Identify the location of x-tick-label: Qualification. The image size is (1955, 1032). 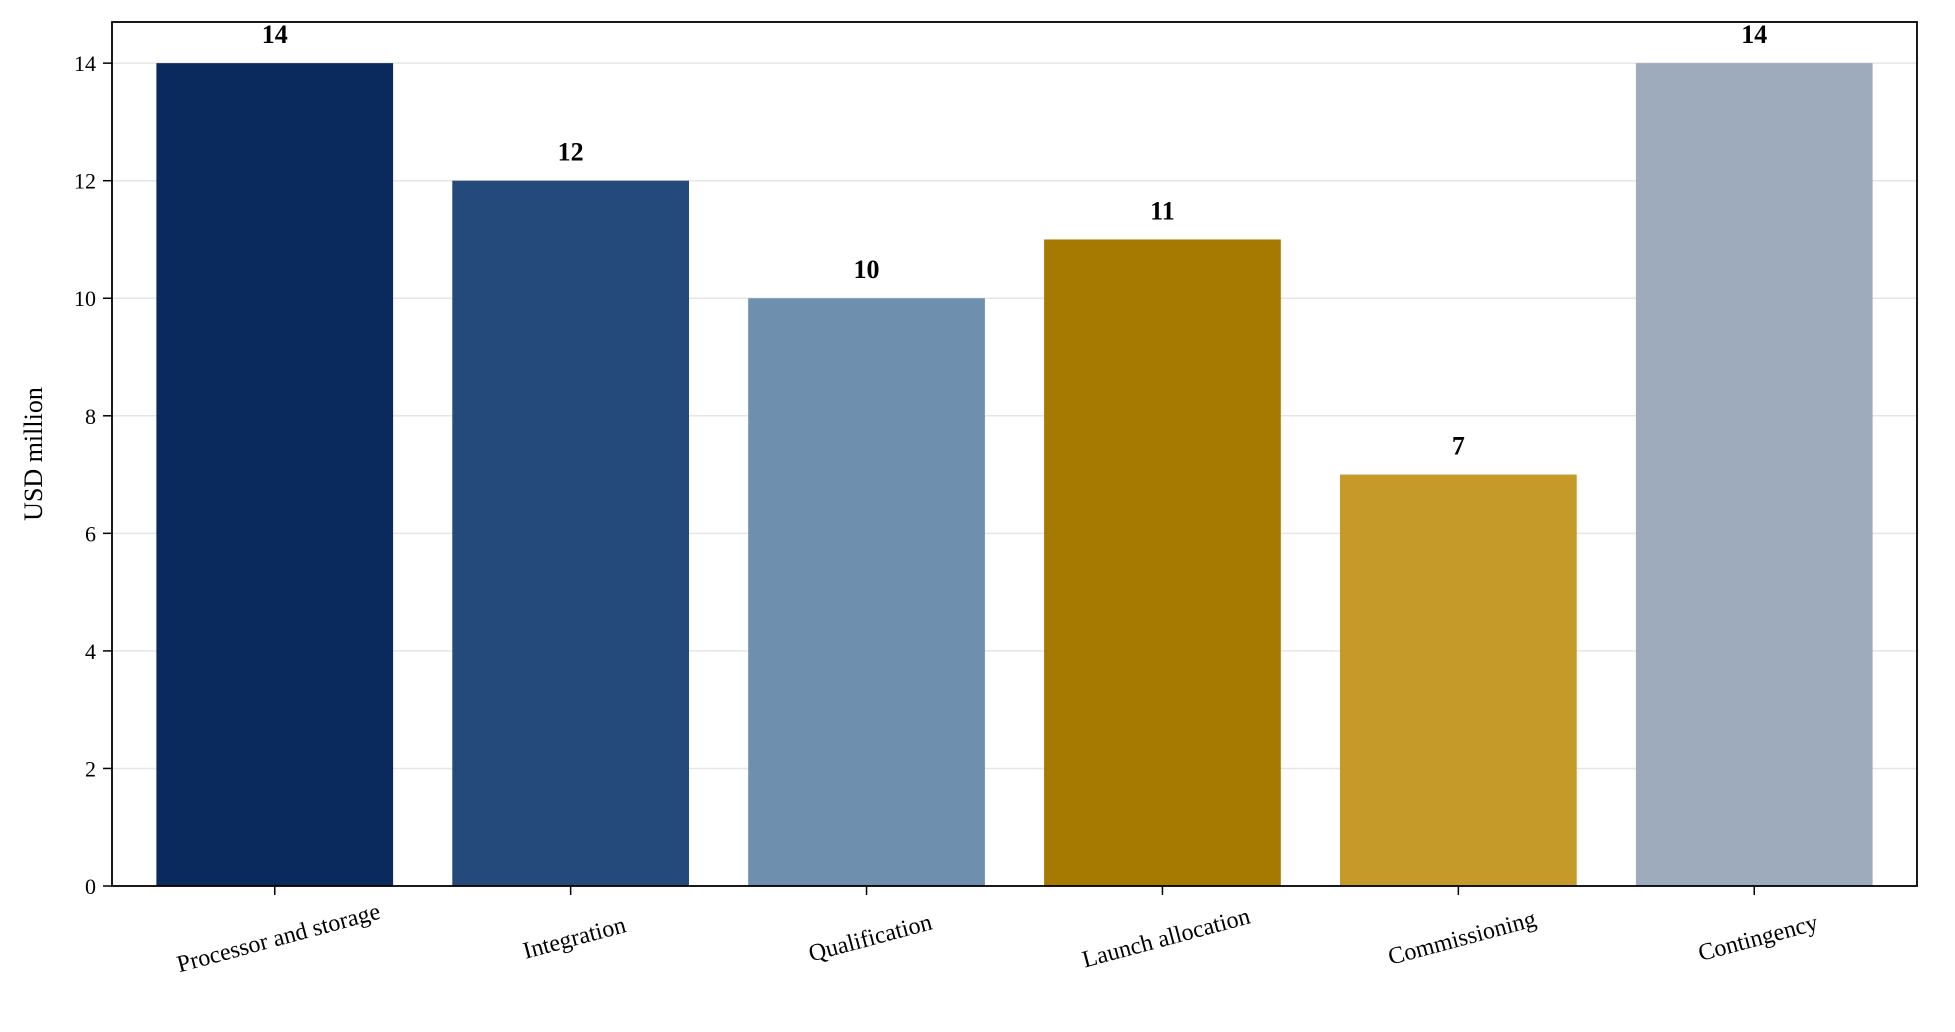
(870, 939).